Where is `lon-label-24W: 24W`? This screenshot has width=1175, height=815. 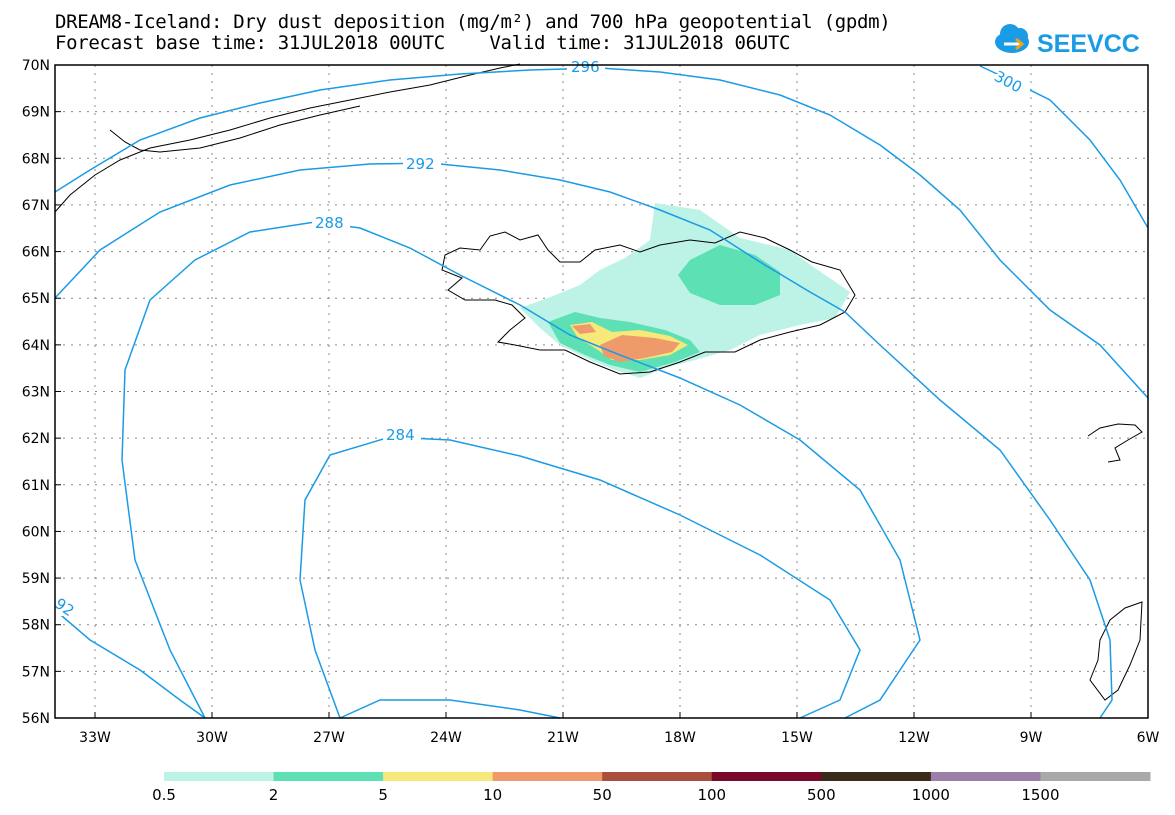
lon-label-24W: 24W is located at coordinates (446, 738).